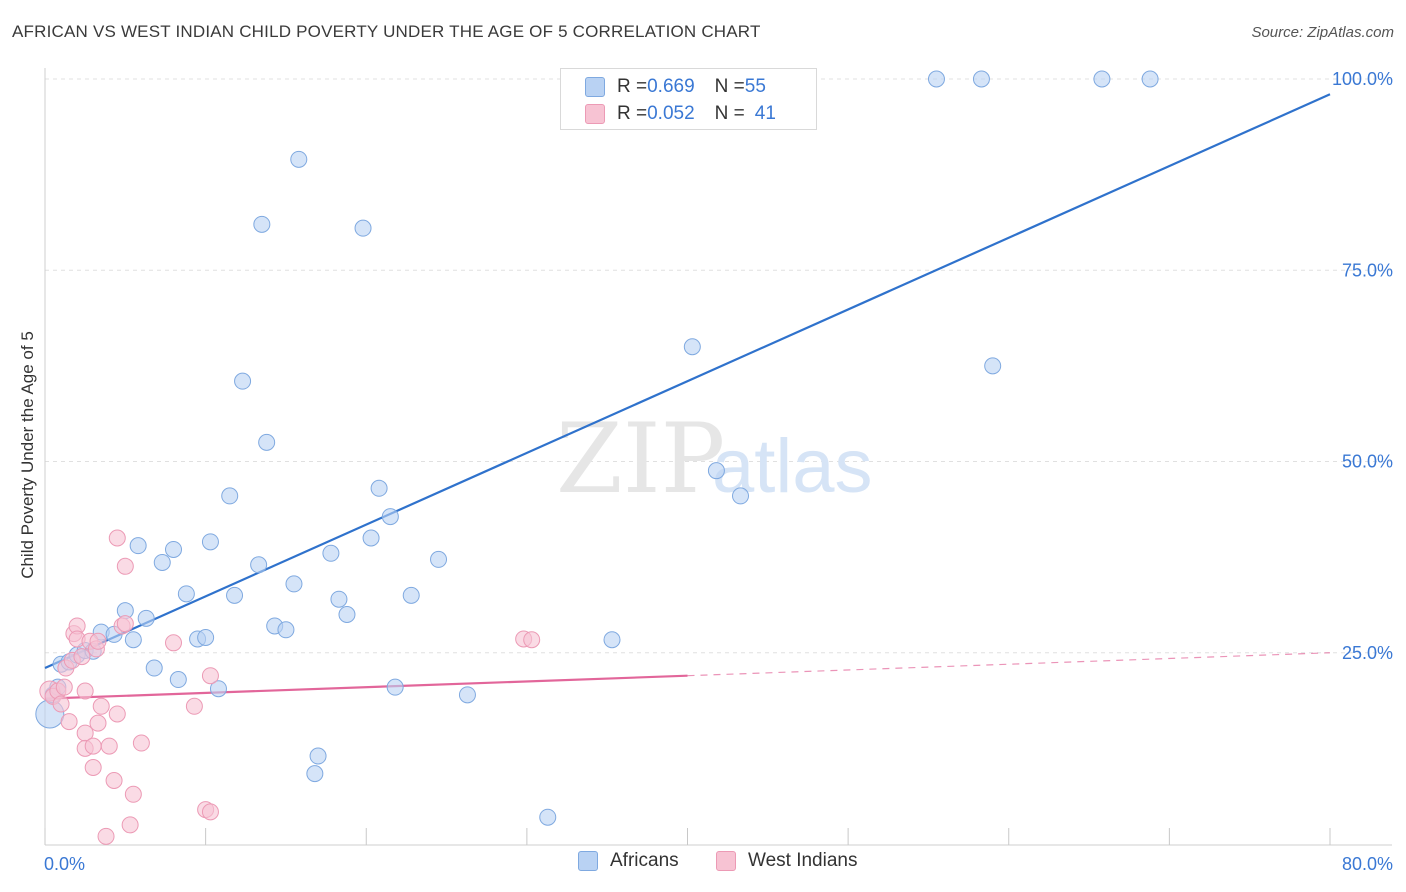 The width and height of the screenshot is (1406, 892). Describe the element at coordinates (1367, 462) in the screenshot. I see `y-tick-label: 50.0%` at that location.